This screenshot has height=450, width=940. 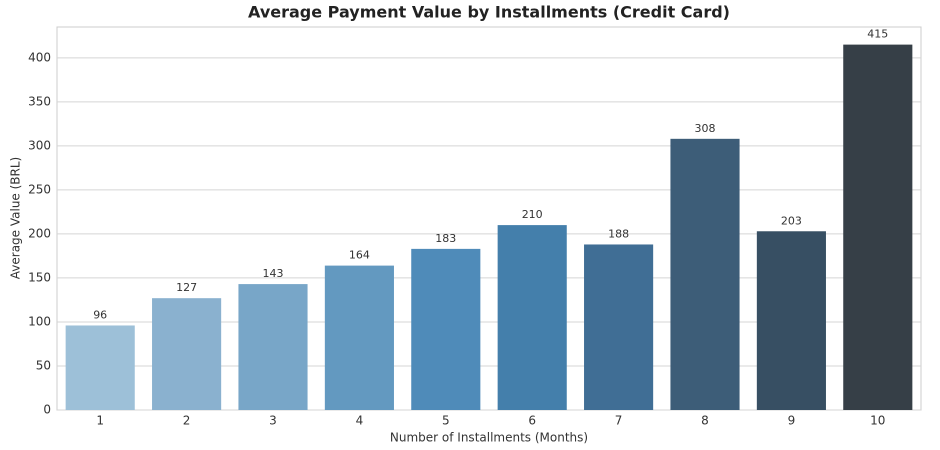 I want to click on value-label: 164, so click(x=359, y=255).